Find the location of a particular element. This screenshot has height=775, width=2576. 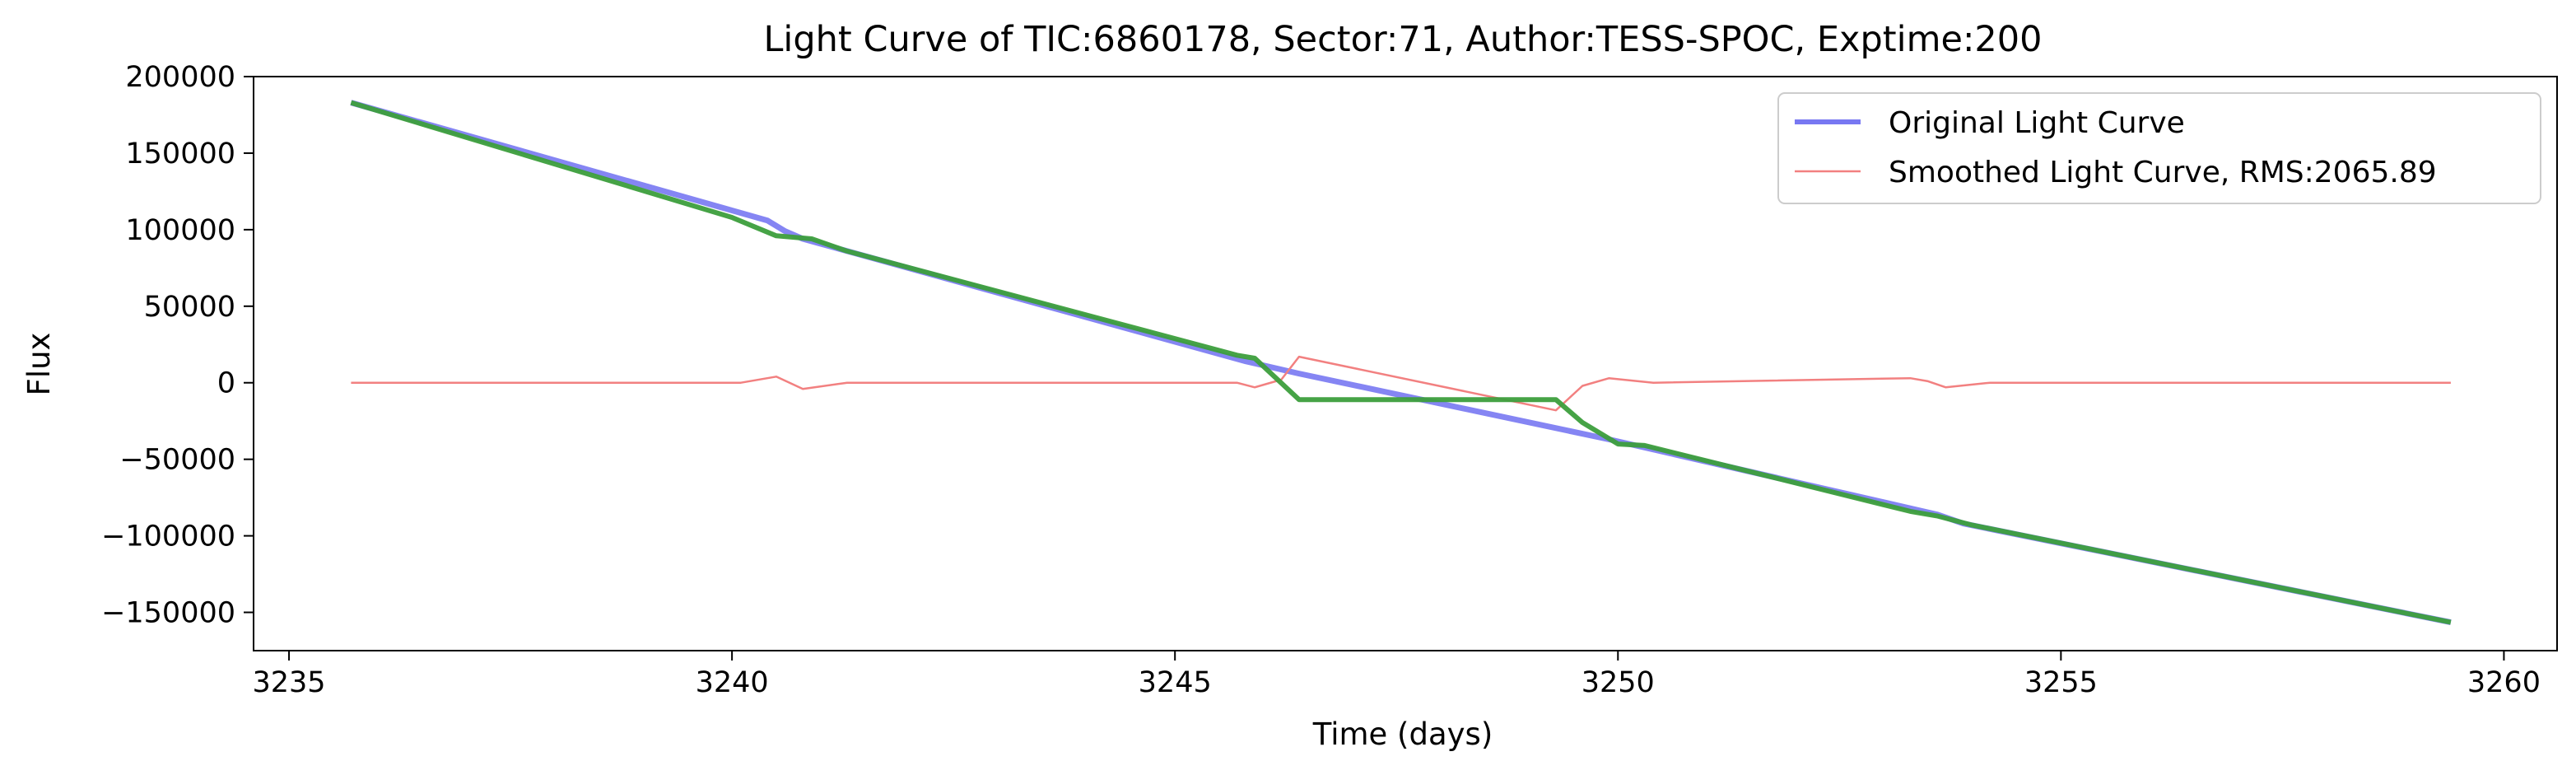

y-tick-label: −50000 is located at coordinates (177, 460).